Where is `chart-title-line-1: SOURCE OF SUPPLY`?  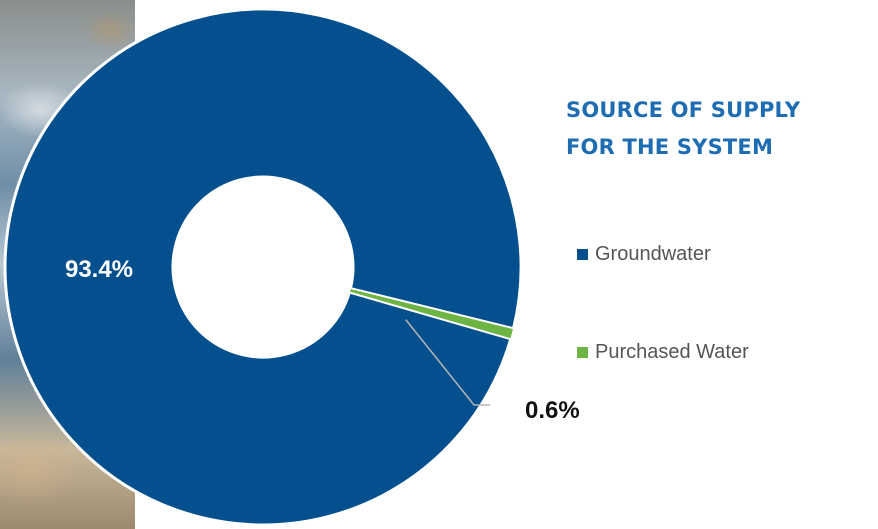
chart-title-line-1: SOURCE OF SUPPLY is located at coordinates (683, 110).